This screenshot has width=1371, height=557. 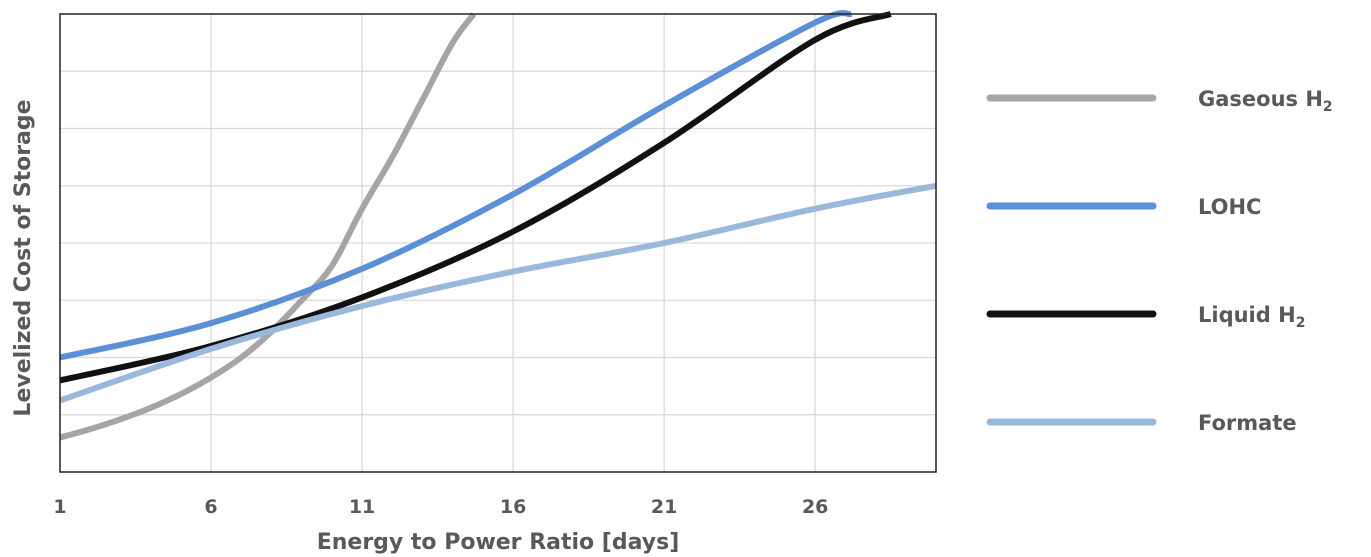 I want to click on x-axis-ticks: 1 6 11 16 21 26, so click(x=440, y=507).